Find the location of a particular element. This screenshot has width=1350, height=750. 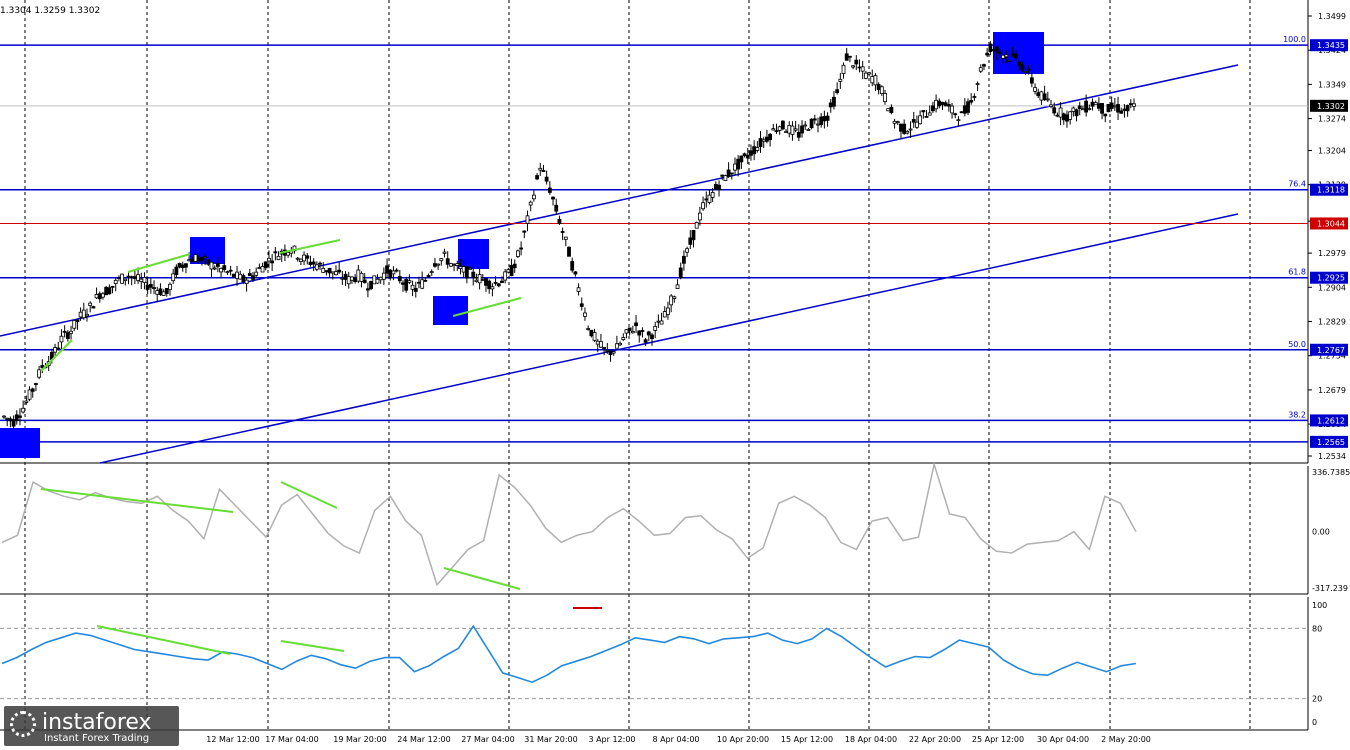

price-tick-label: 1.3349 is located at coordinates (1332, 84).